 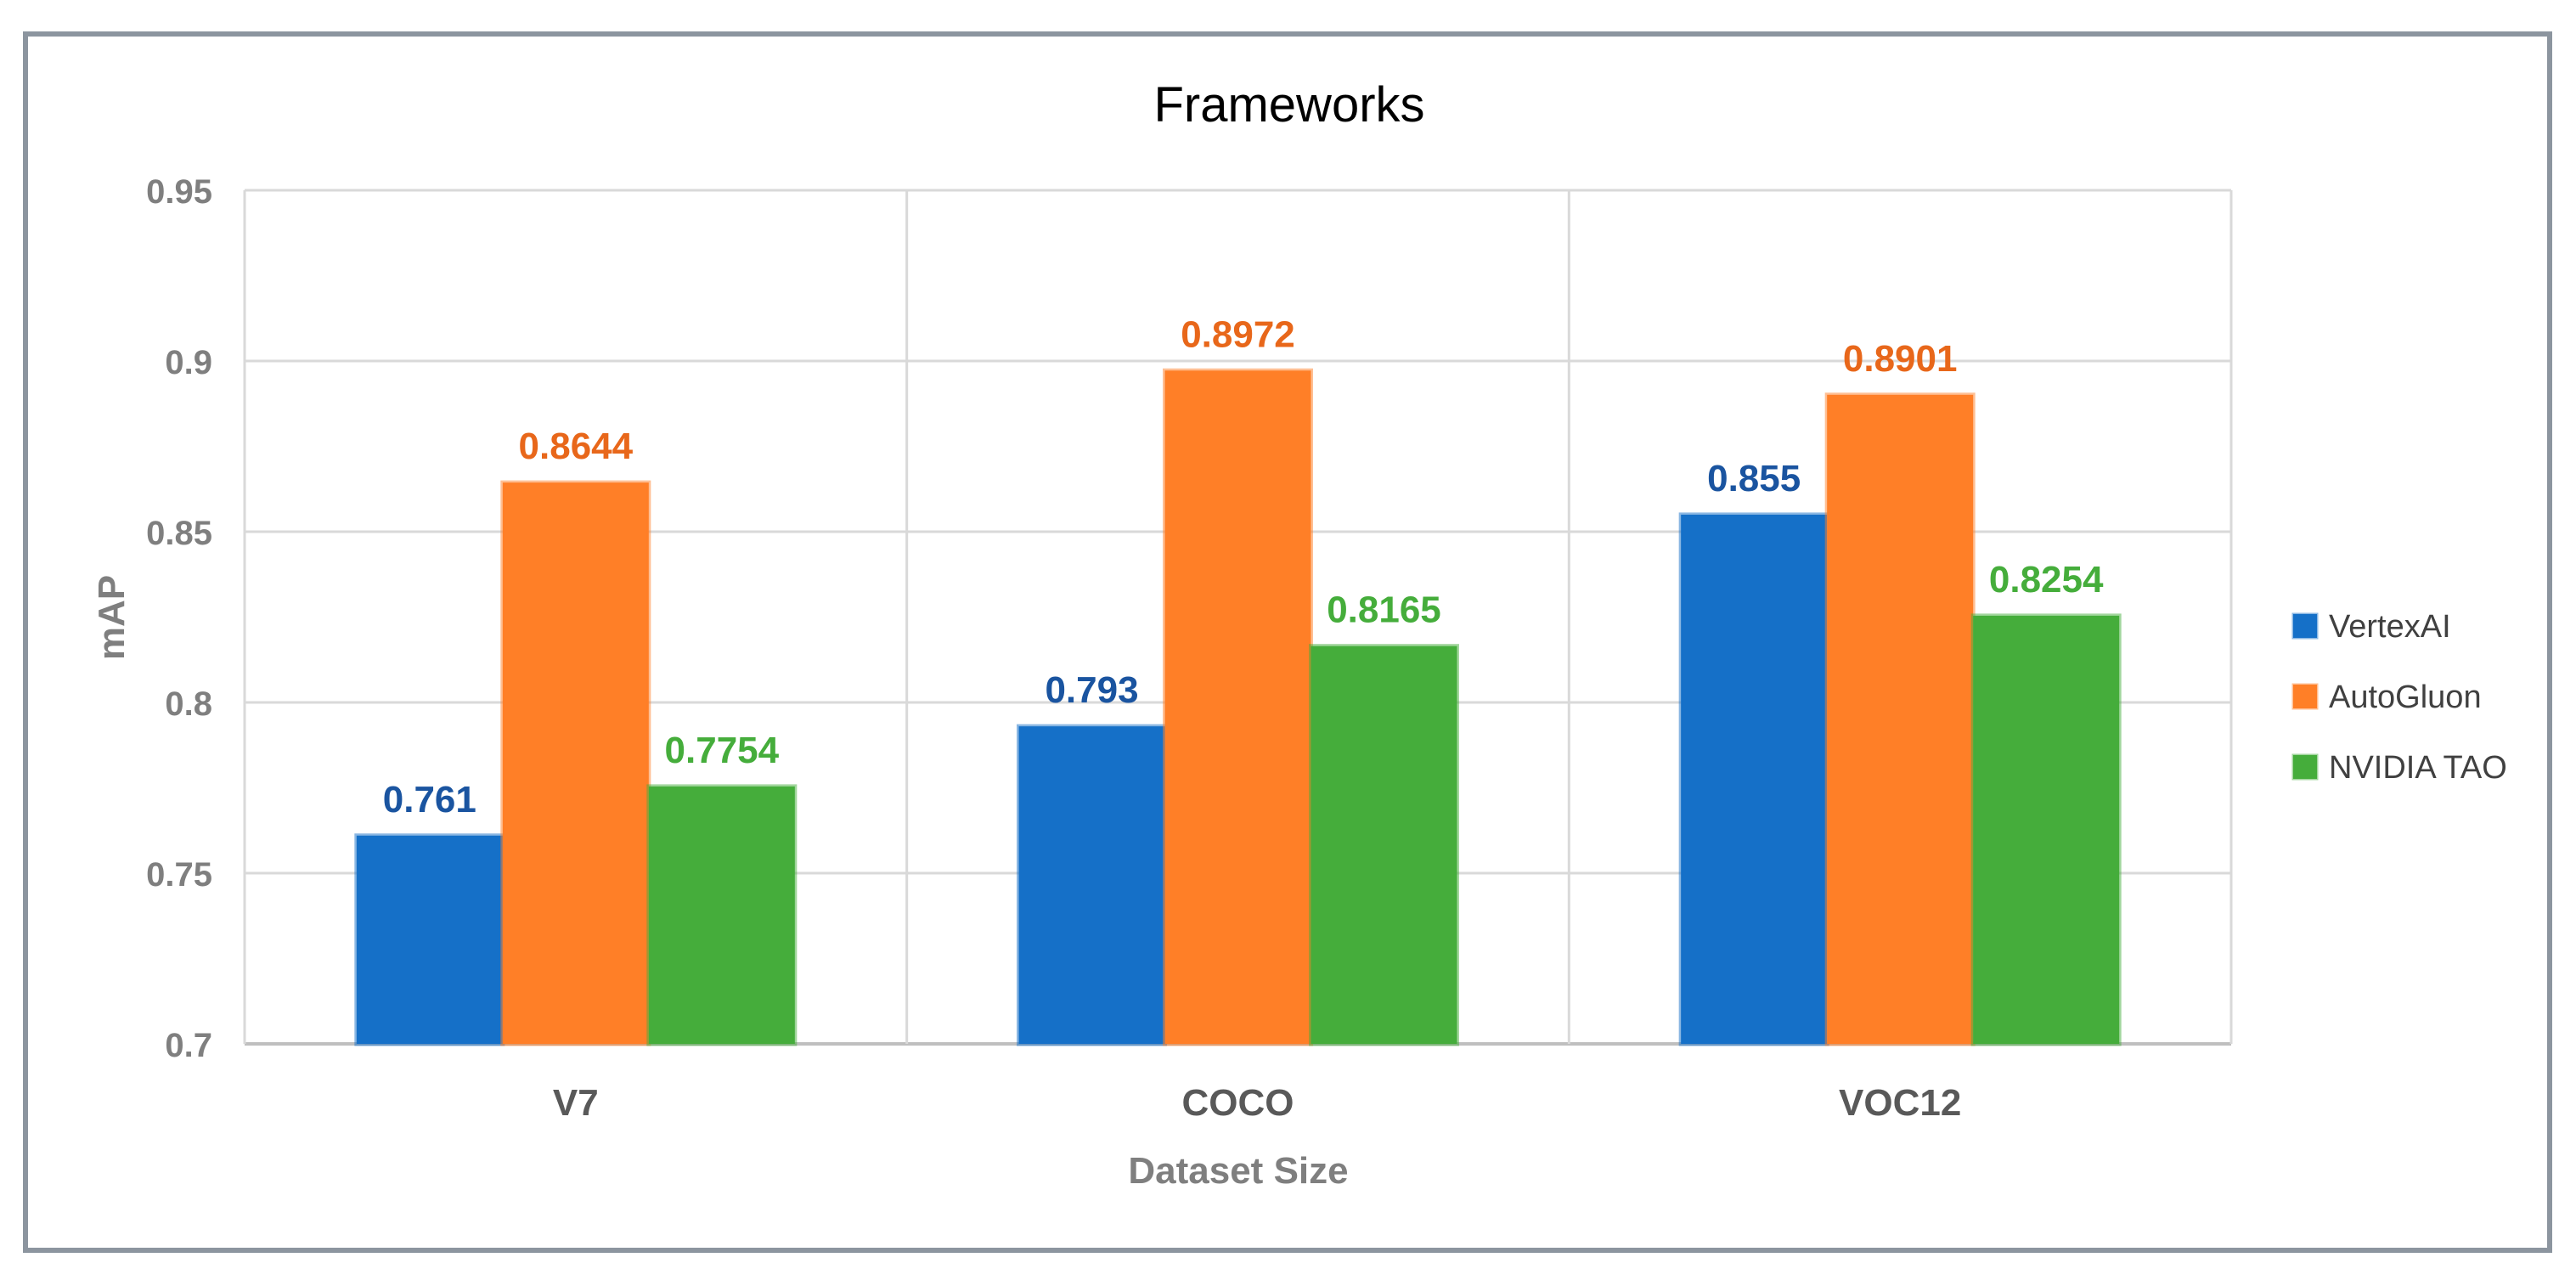 I want to click on x-tick-label: COCO, so click(x=1238, y=1103).